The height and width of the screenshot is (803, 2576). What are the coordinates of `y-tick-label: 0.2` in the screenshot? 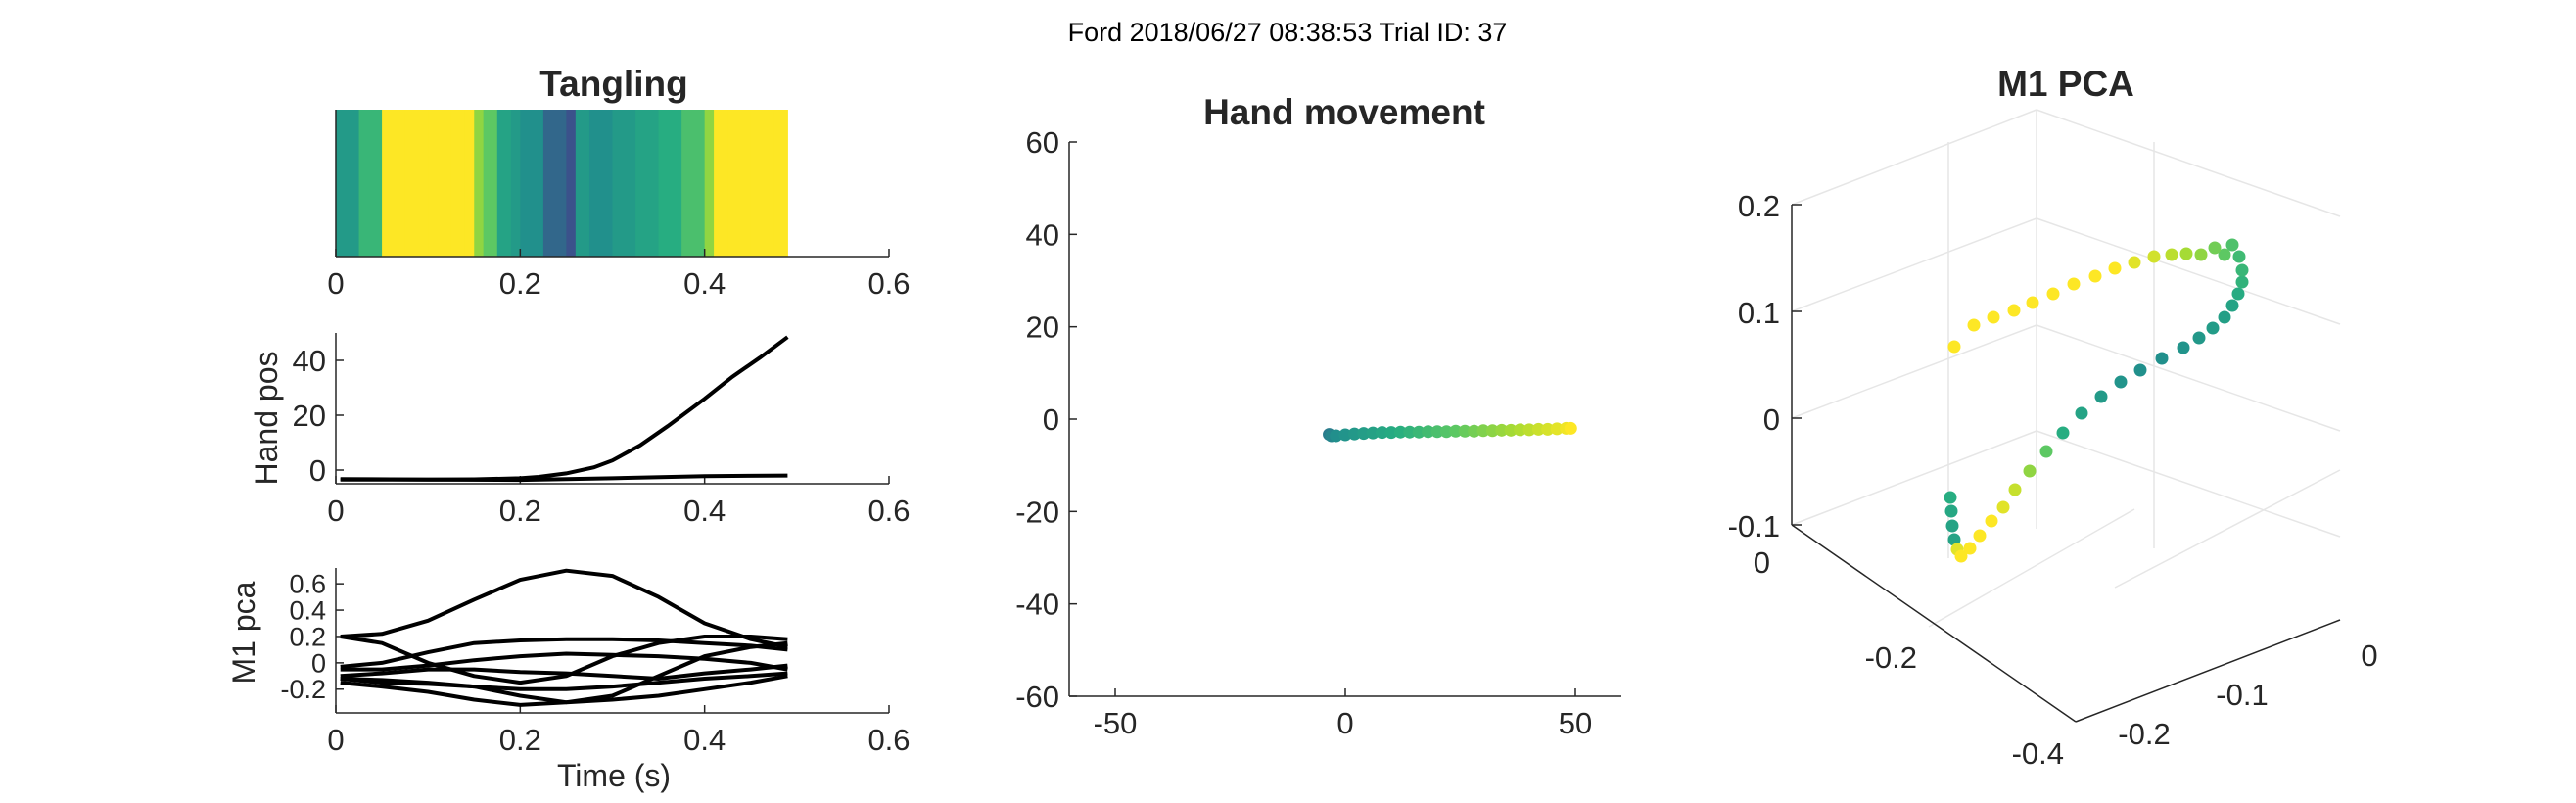 It's located at (307, 637).